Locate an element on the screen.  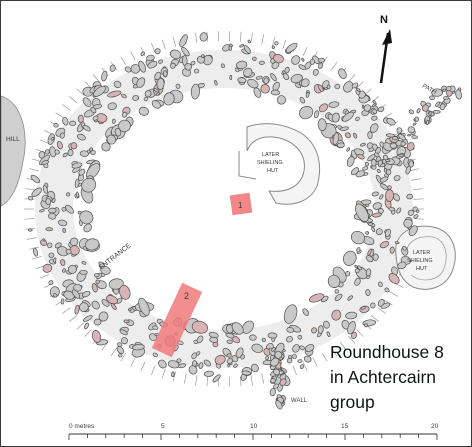
caption-line-3: group is located at coordinates (352, 402).